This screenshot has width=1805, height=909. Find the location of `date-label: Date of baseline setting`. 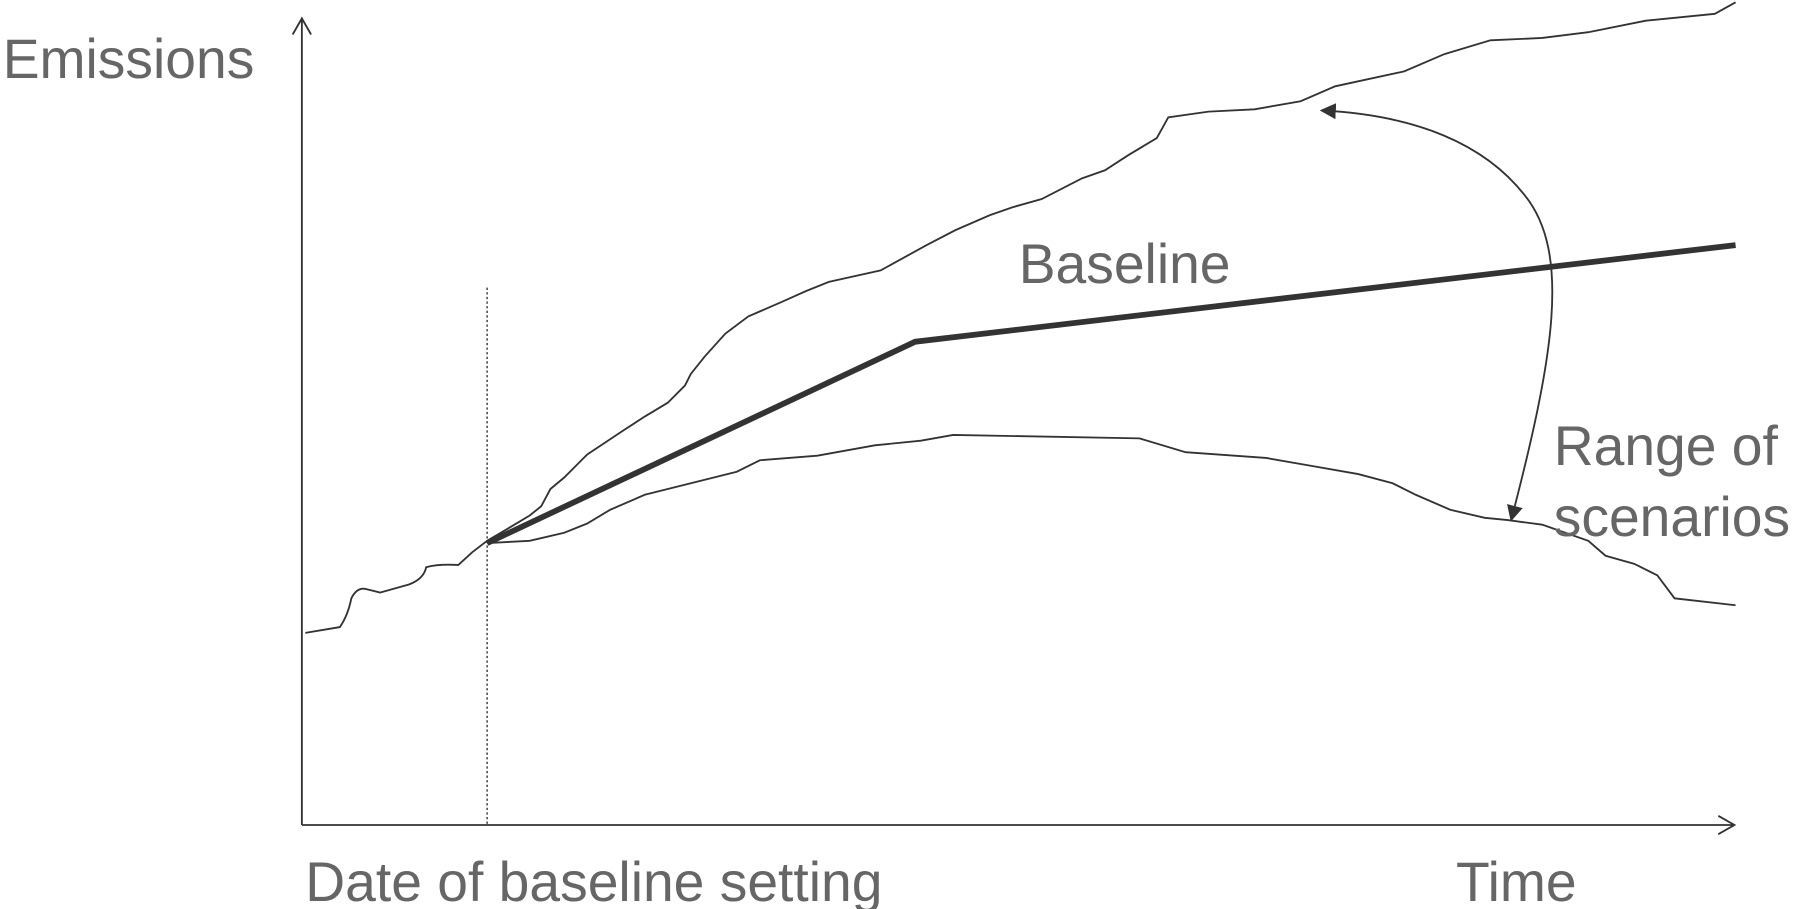

date-label: Date of baseline setting is located at coordinates (593, 880).